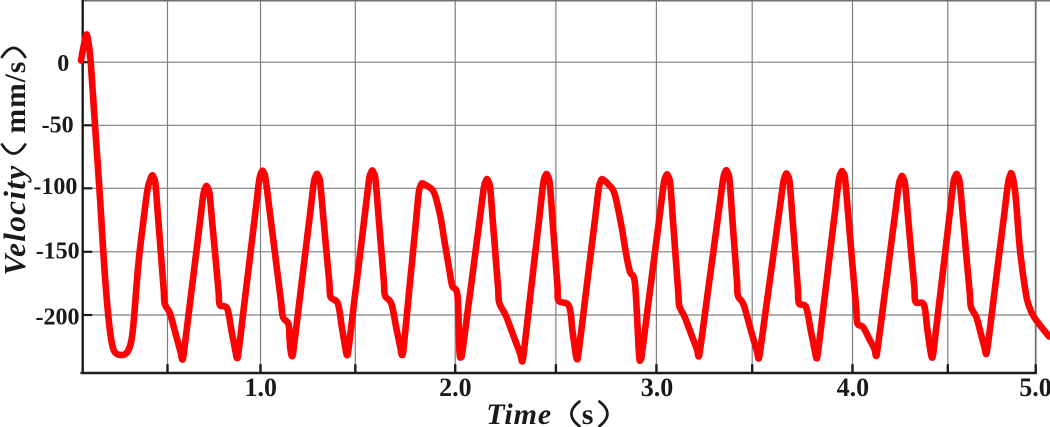 The width and height of the screenshot is (1050, 427). Describe the element at coordinates (58, 252) in the screenshot. I see `svg-text: -150` at that location.